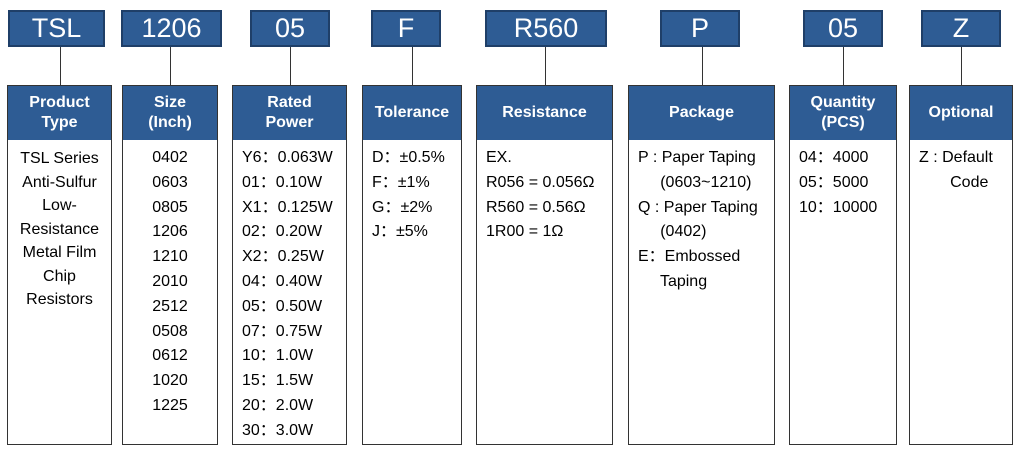 This screenshot has height=450, width=1019. I want to click on field-header: Optional, so click(961, 113).